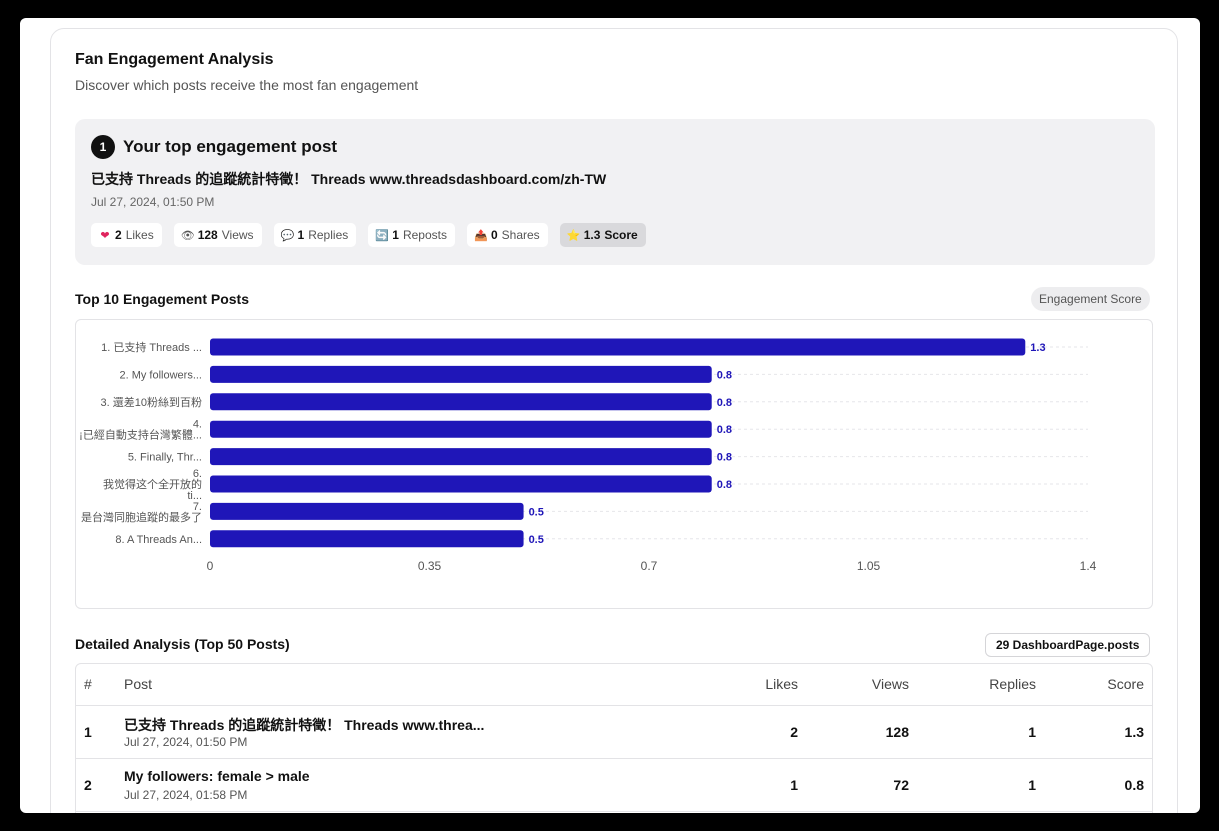 This screenshot has width=1219, height=831. I want to click on engagement-score-pill: Engagement Score, so click(1090, 299).